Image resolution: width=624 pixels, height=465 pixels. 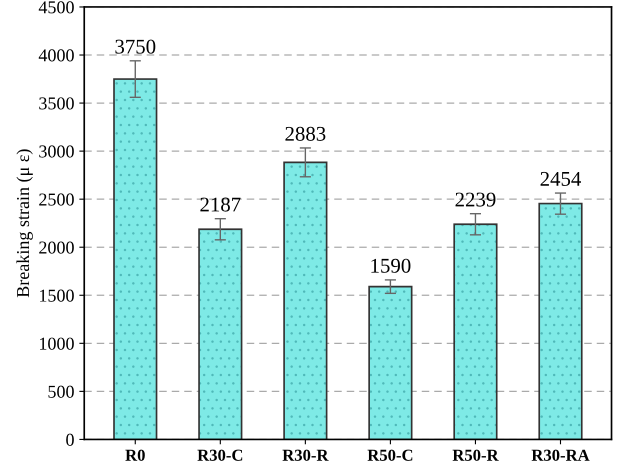 What do you see at coordinates (56, 199) in the screenshot?
I see `y-tick-label: 2500` at bounding box center [56, 199].